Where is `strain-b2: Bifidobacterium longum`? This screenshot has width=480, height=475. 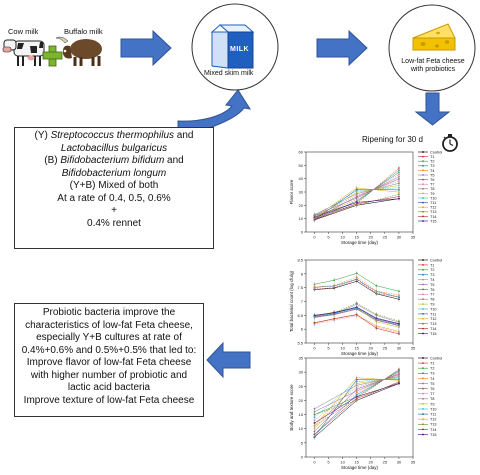 strain-b2: Bifidobacterium longum is located at coordinates (114, 173).